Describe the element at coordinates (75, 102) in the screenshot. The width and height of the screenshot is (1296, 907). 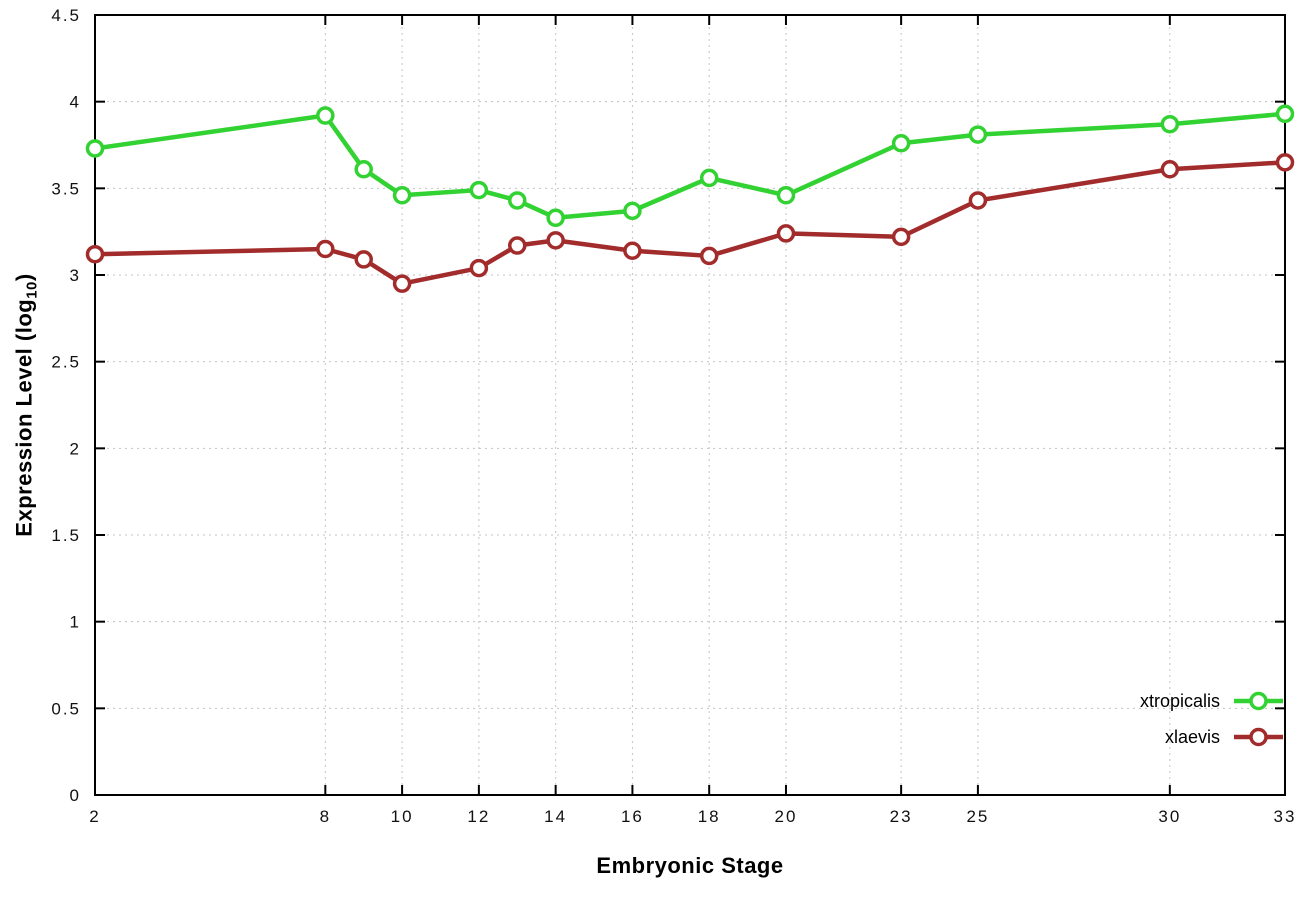
I see `y-tick-label: 4` at that location.